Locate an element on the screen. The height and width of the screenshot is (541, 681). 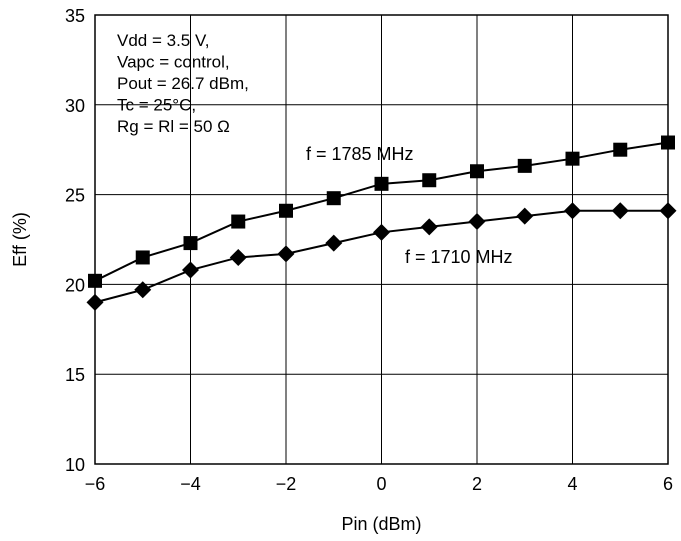
x-tick-label: 0 is located at coordinates (381, 484).